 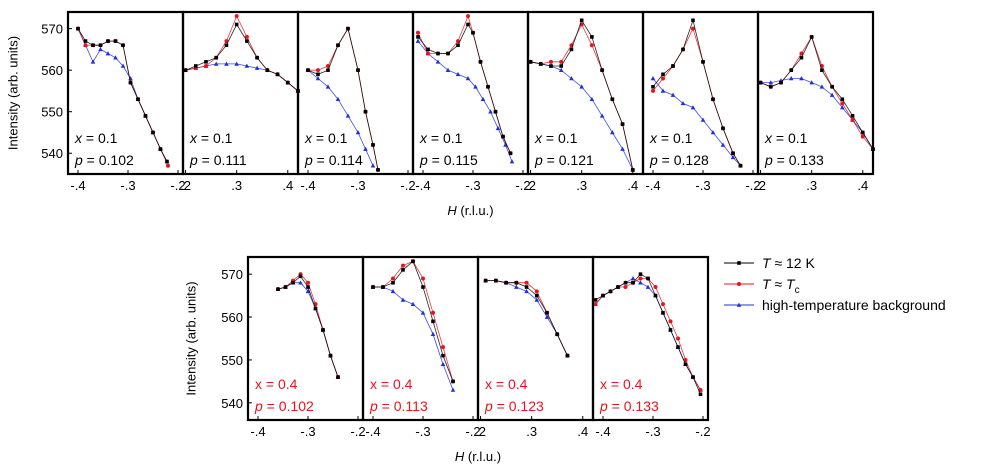 I want to click on panel-p-label: p = 0.113, so click(x=398, y=406).